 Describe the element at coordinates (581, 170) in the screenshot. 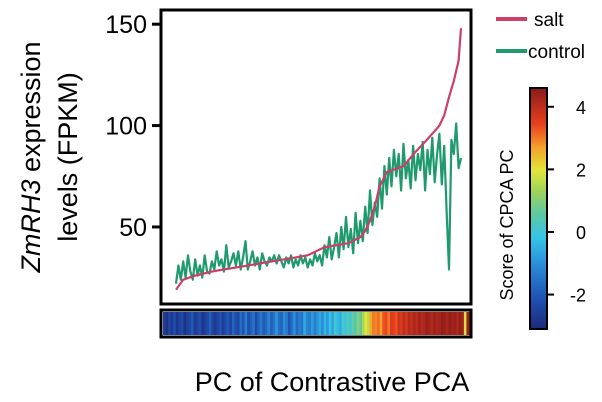

I see `colorbar-tick-label: 2` at that location.